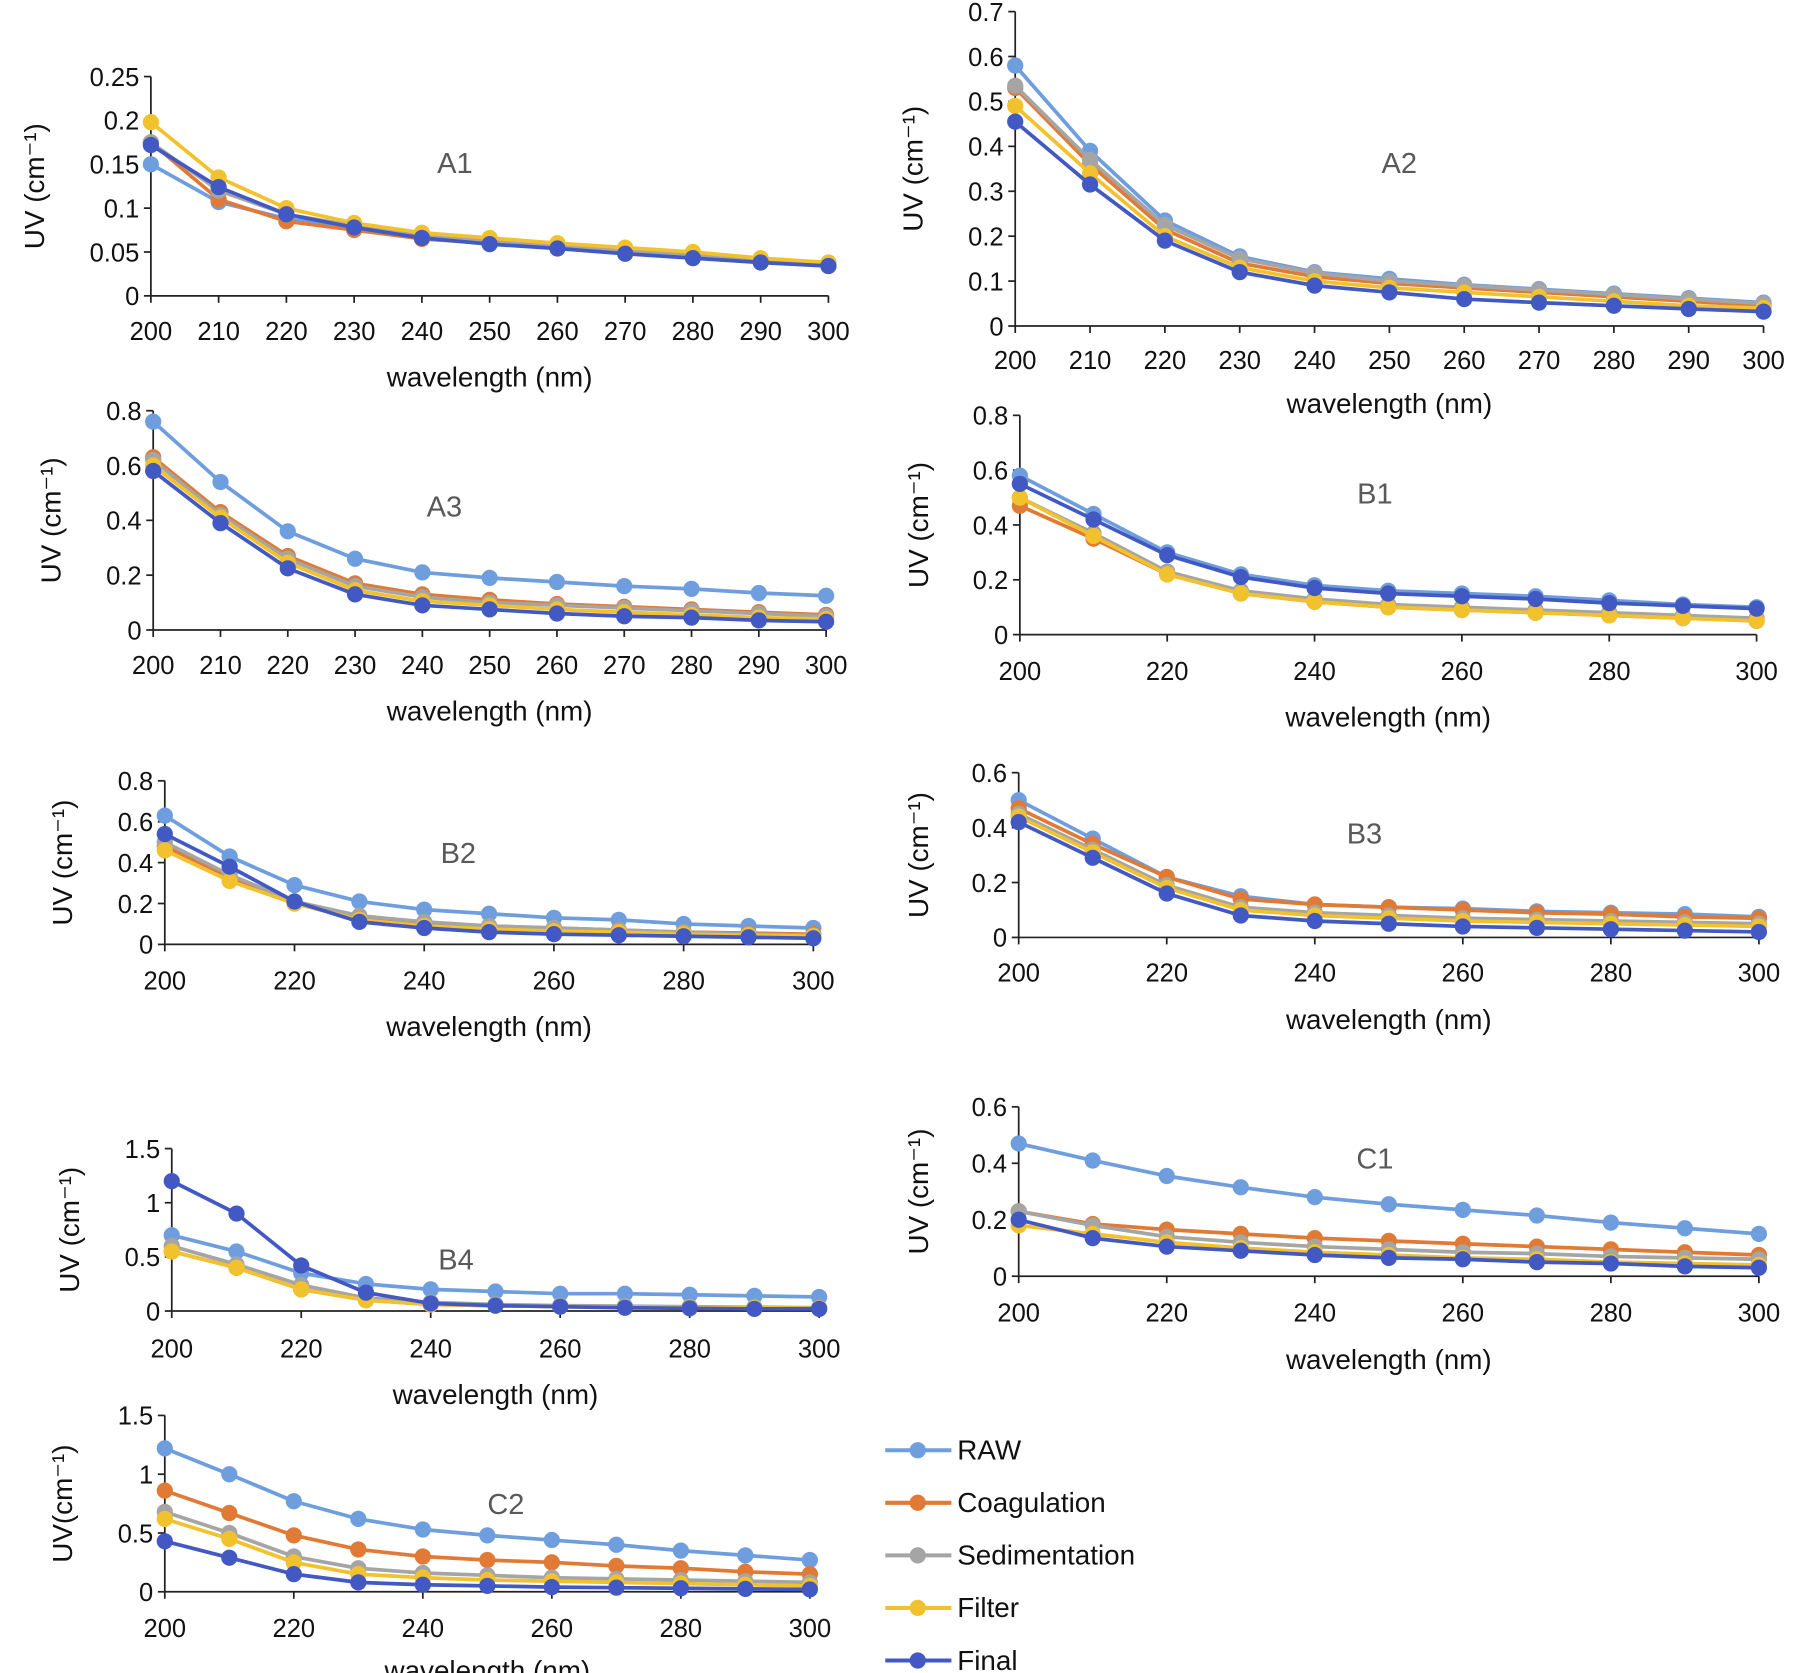 The image size is (1810, 1673). What do you see at coordinates (444, 507) in the screenshot?
I see `panel-title: A3` at bounding box center [444, 507].